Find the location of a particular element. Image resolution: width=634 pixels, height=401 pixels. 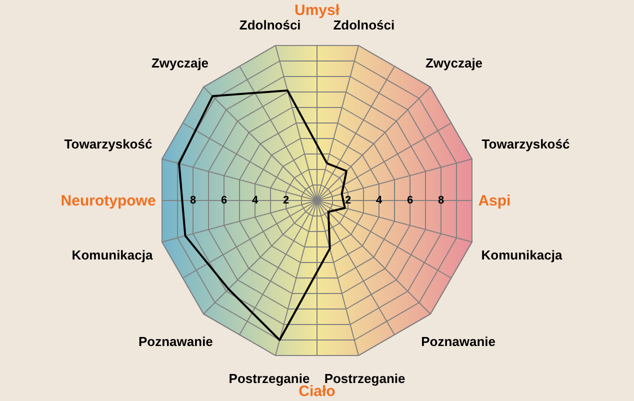

text: 8 is located at coordinates (193, 200).